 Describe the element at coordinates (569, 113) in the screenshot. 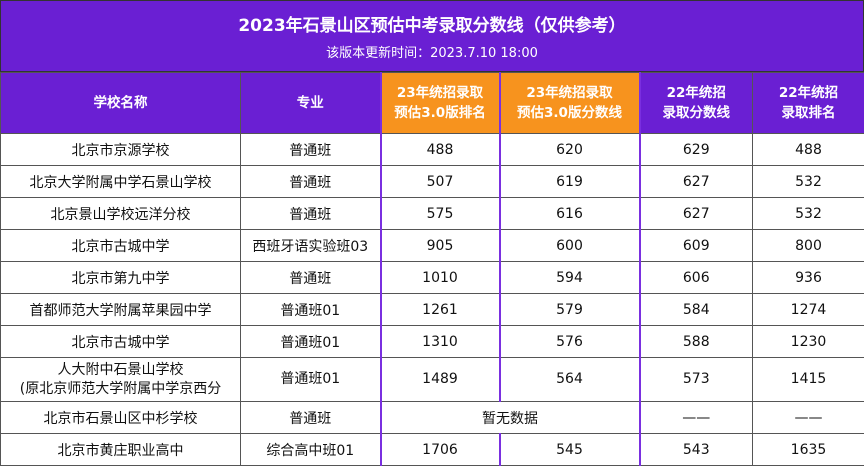

I see `cell-line: 预估3.0版分数线` at that location.